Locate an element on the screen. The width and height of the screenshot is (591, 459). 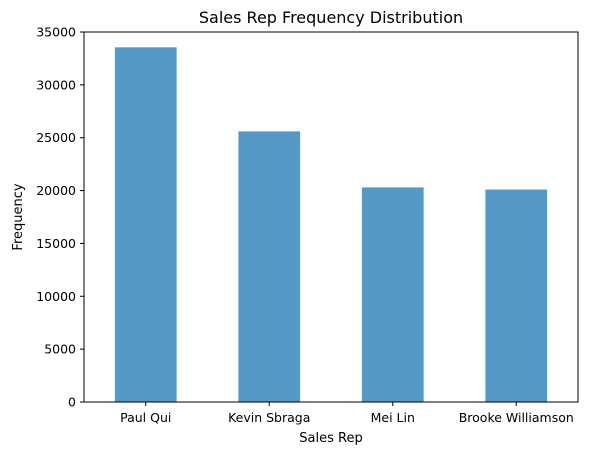
y-tick-label-4: 20000 is located at coordinates (56, 190).